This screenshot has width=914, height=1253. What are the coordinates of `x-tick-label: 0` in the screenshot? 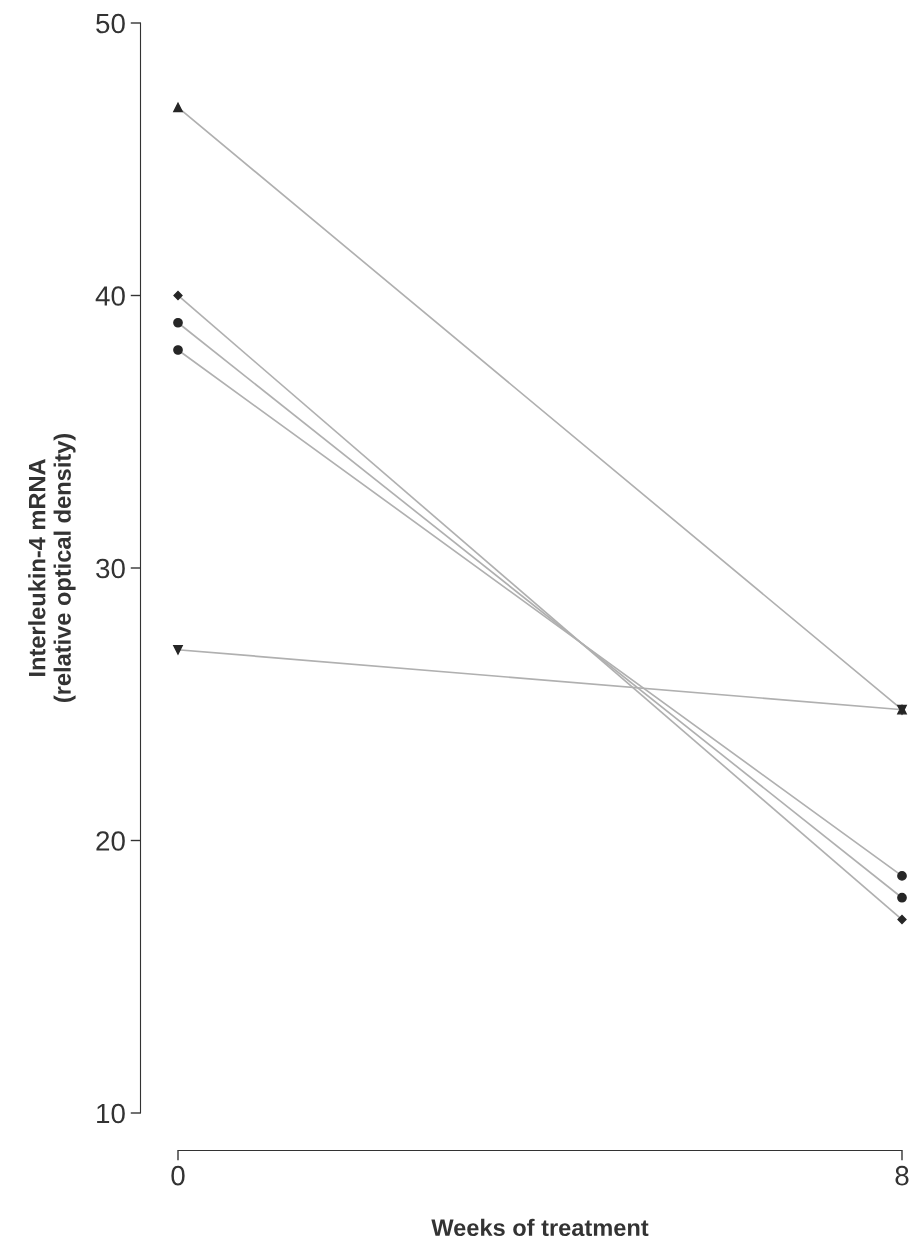 It's located at (178, 1175).